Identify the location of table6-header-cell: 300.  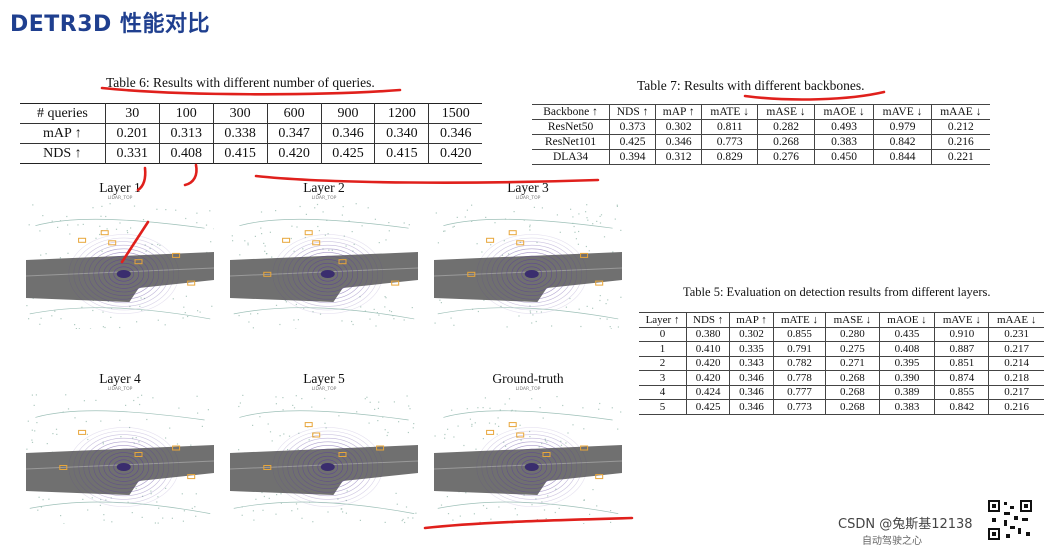
(240, 114).